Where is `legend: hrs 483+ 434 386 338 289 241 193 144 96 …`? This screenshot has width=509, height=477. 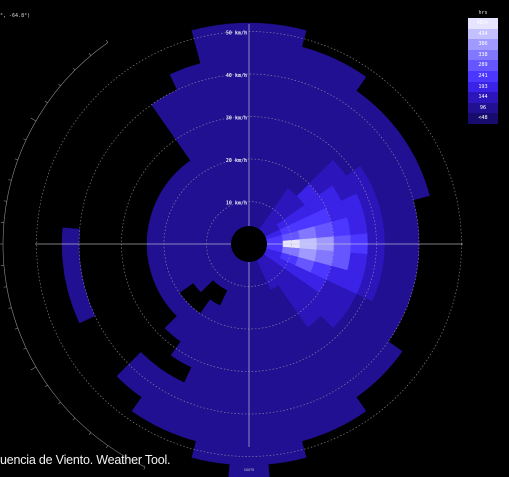
legend: hrs 483+ 434 386 338 289 241 193 144 96 … is located at coordinates (483, 66).